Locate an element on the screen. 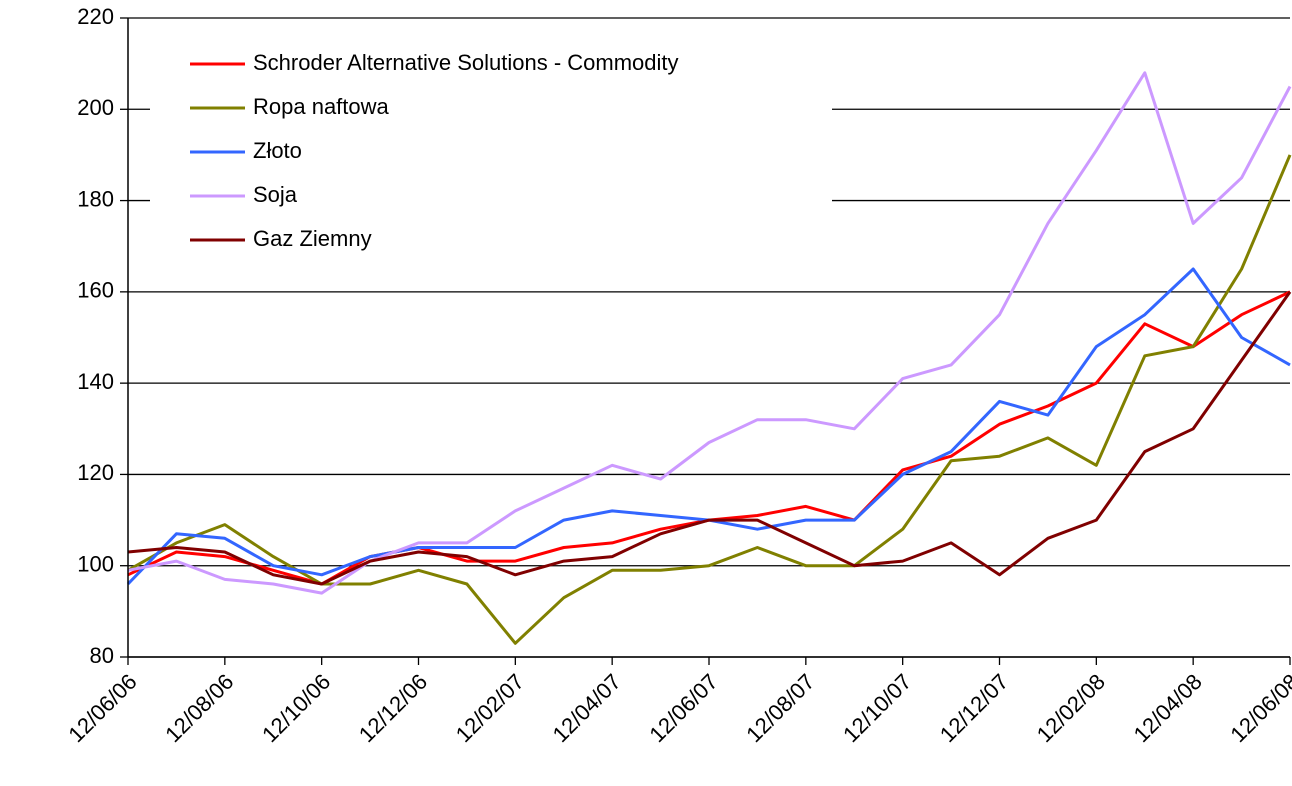  x-tick-label: 12/04/08 is located at coordinates (1168, 708).